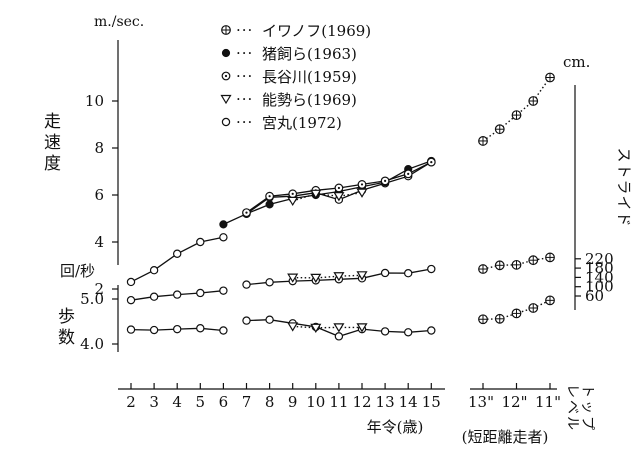  What do you see at coordinates (572, 423) in the screenshot?
I see `elite-axis-title-char: ル` at bounding box center [572, 423].